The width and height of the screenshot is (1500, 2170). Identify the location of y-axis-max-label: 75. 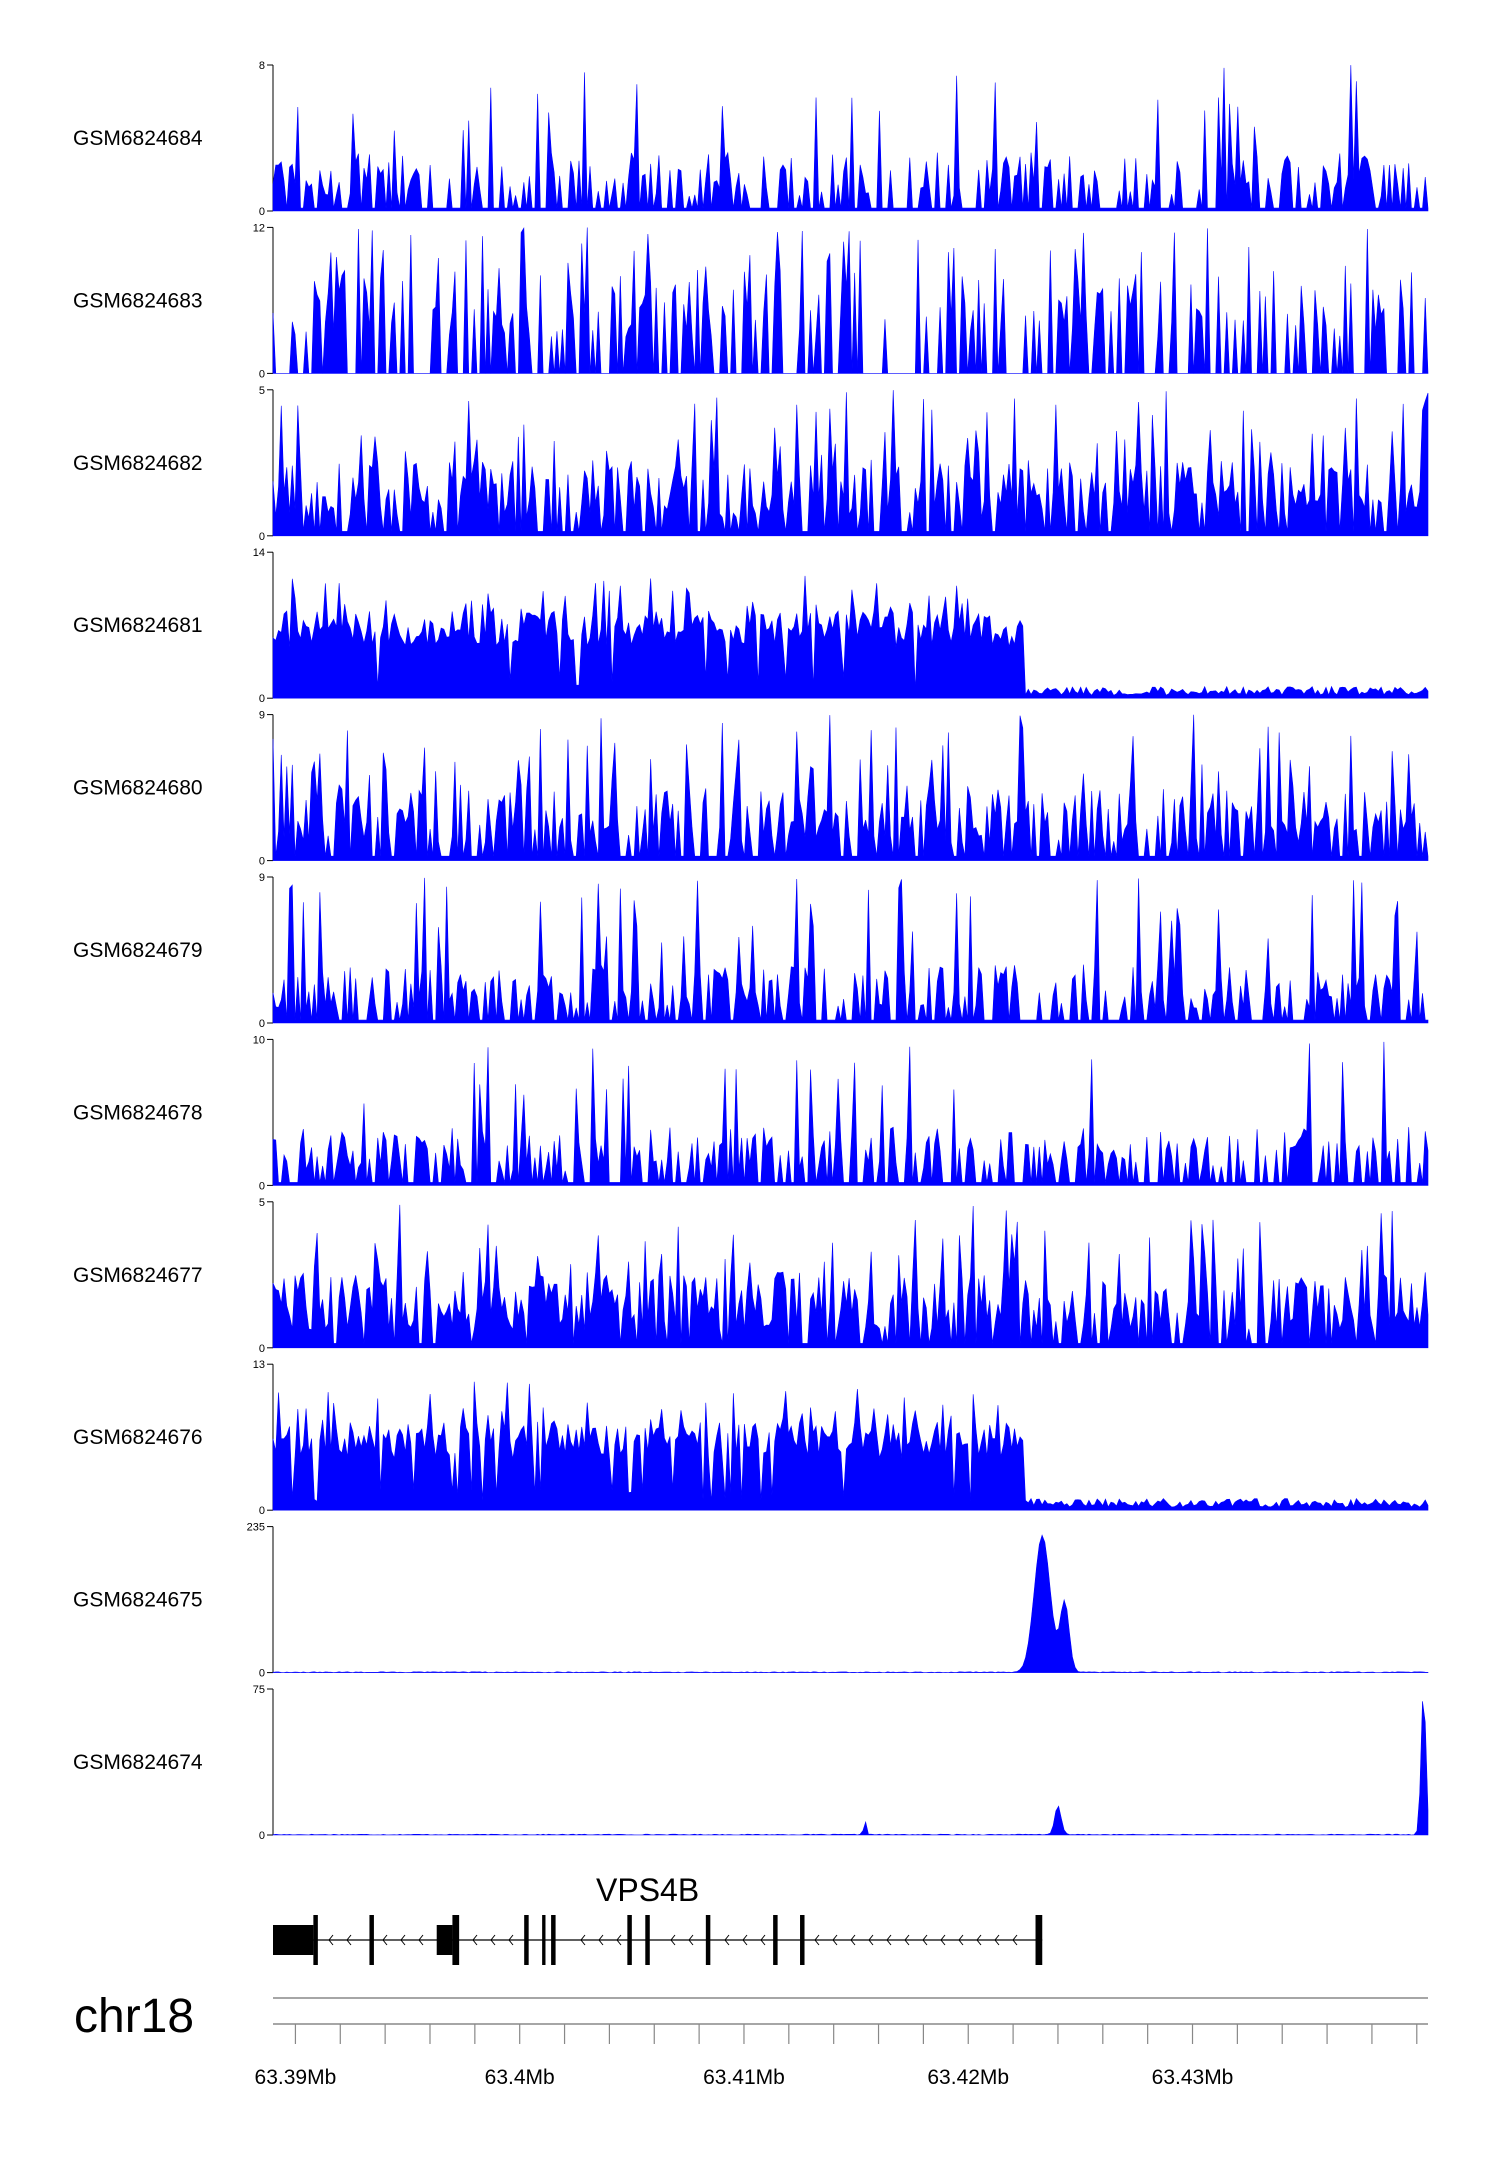
(259, 1690).